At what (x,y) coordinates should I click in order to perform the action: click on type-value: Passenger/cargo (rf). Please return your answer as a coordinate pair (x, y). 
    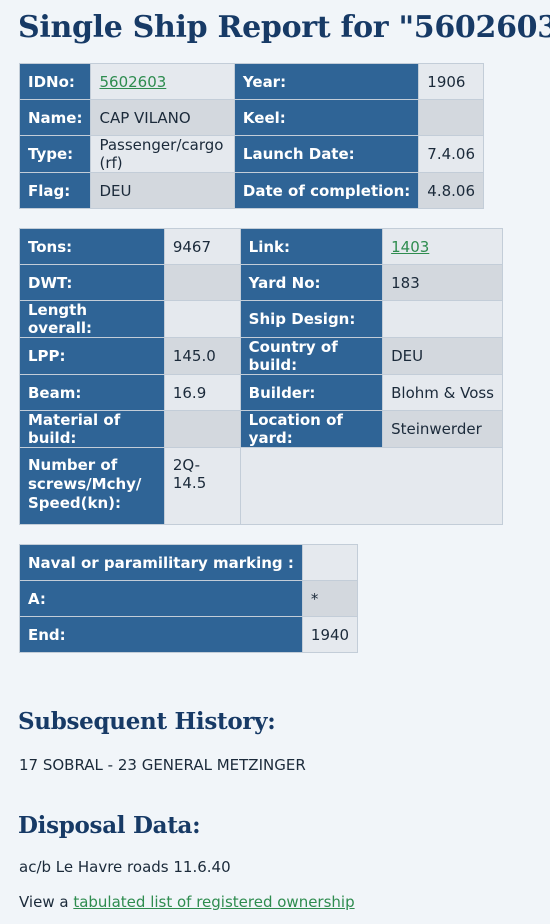
    Looking at the image, I should click on (162, 154).